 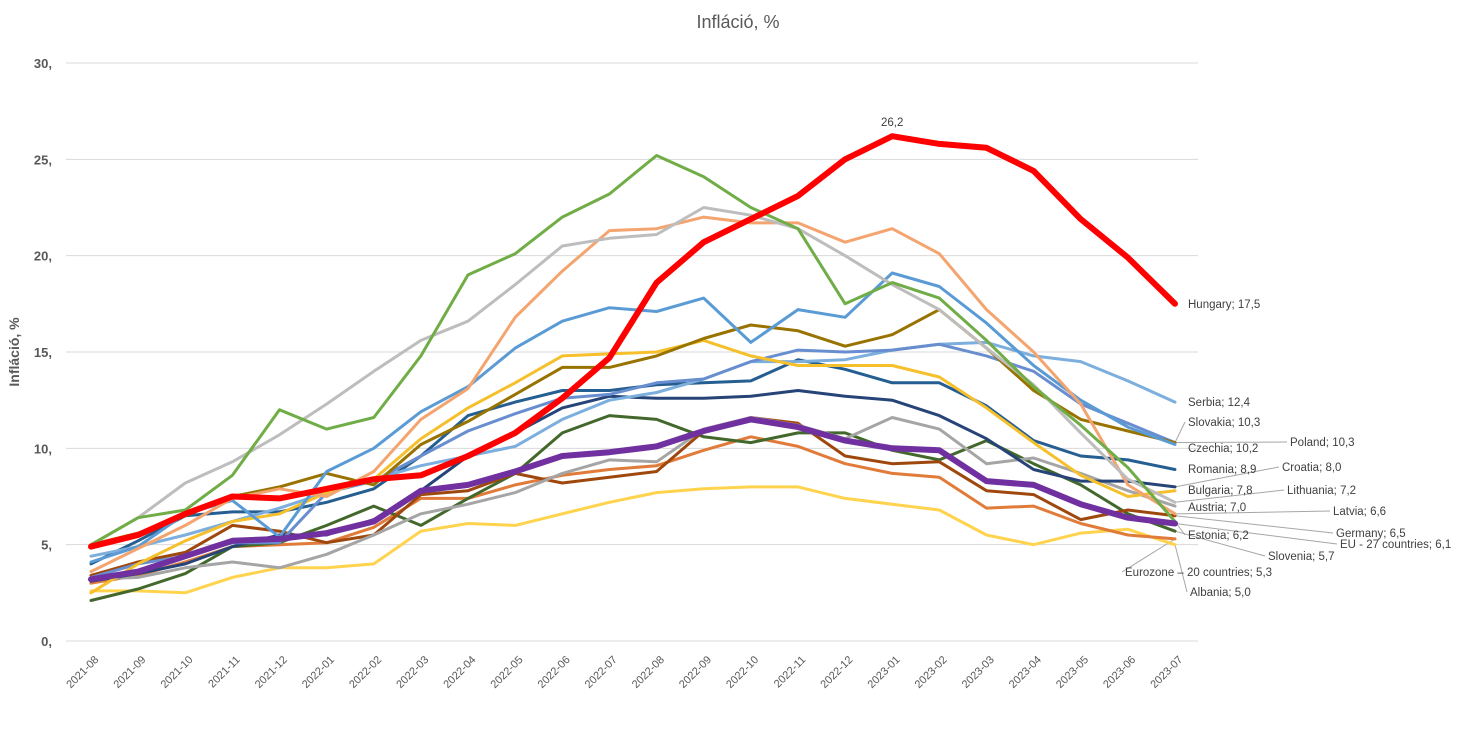 What do you see at coordinates (412, 672) in the screenshot?
I see `x-tick-label: 2022-03` at bounding box center [412, 672].